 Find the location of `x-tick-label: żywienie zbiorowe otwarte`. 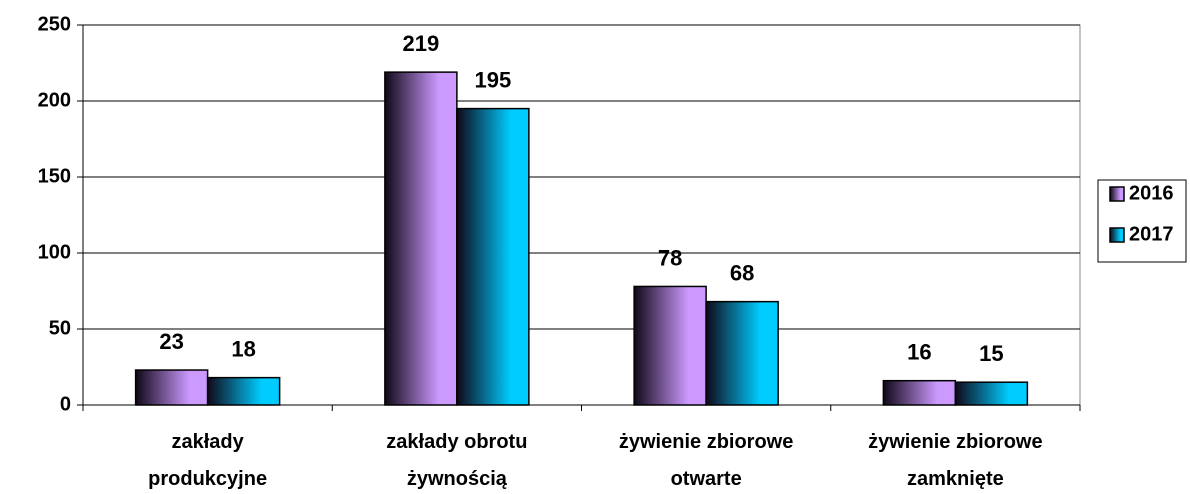

x-tick-label: żywienie zbiorowe otwarte is located at coordinates (706, 460).